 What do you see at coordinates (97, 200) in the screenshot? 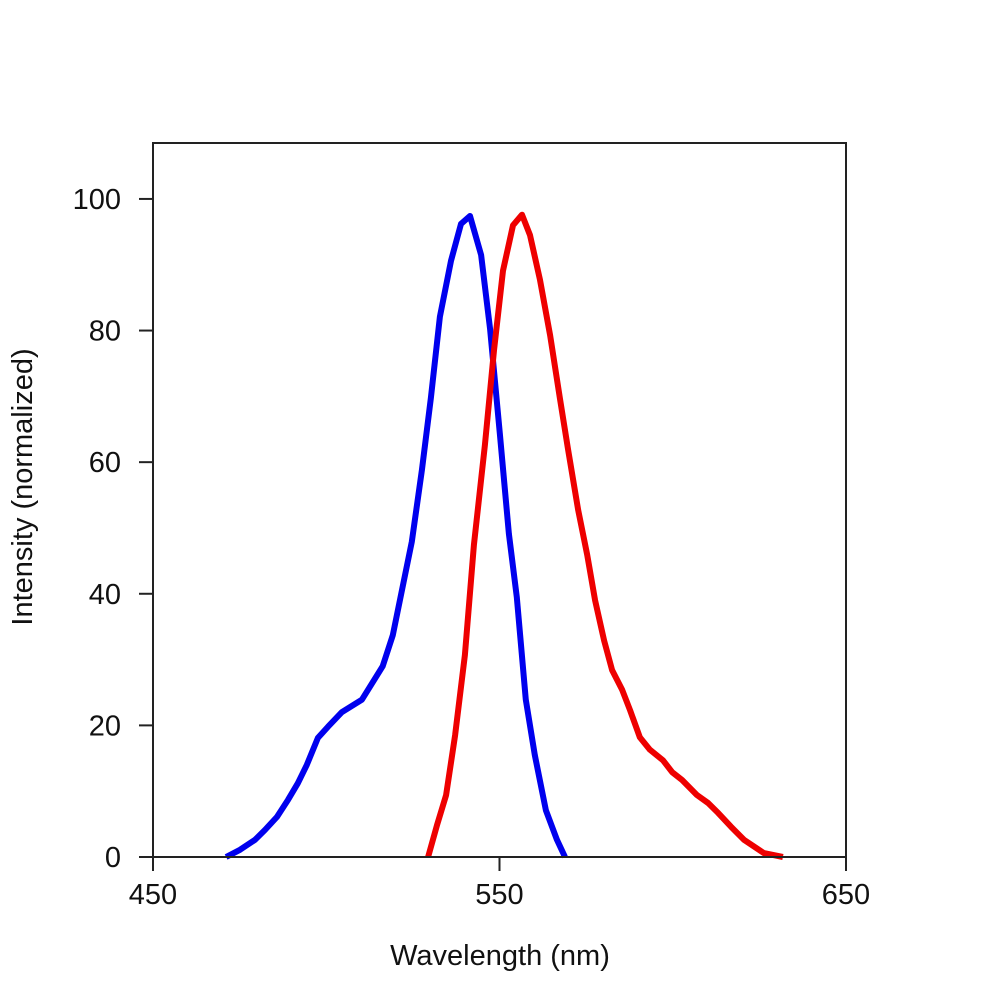
I see `y-tick-label: 100` at bounding box center [97, 200].